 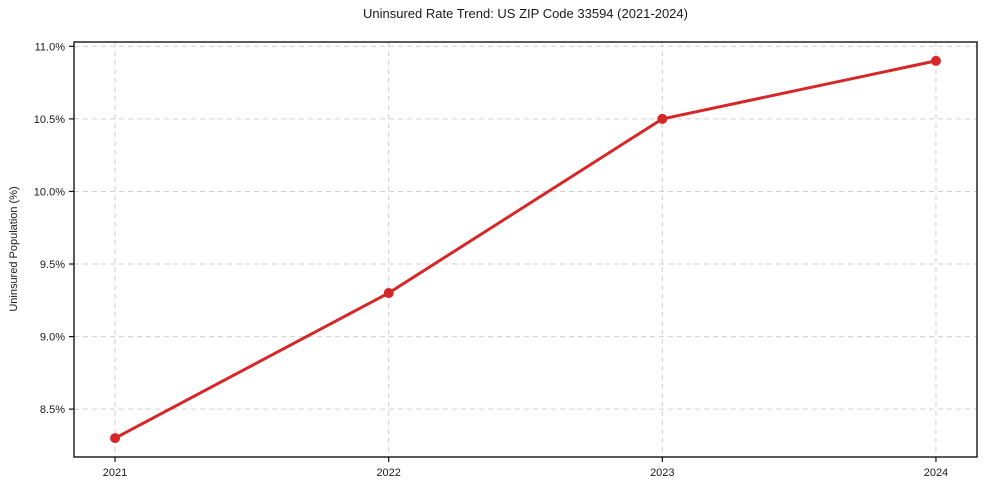 I want to click on y-tick-label: 8.5%, so click(x=52, y=410).